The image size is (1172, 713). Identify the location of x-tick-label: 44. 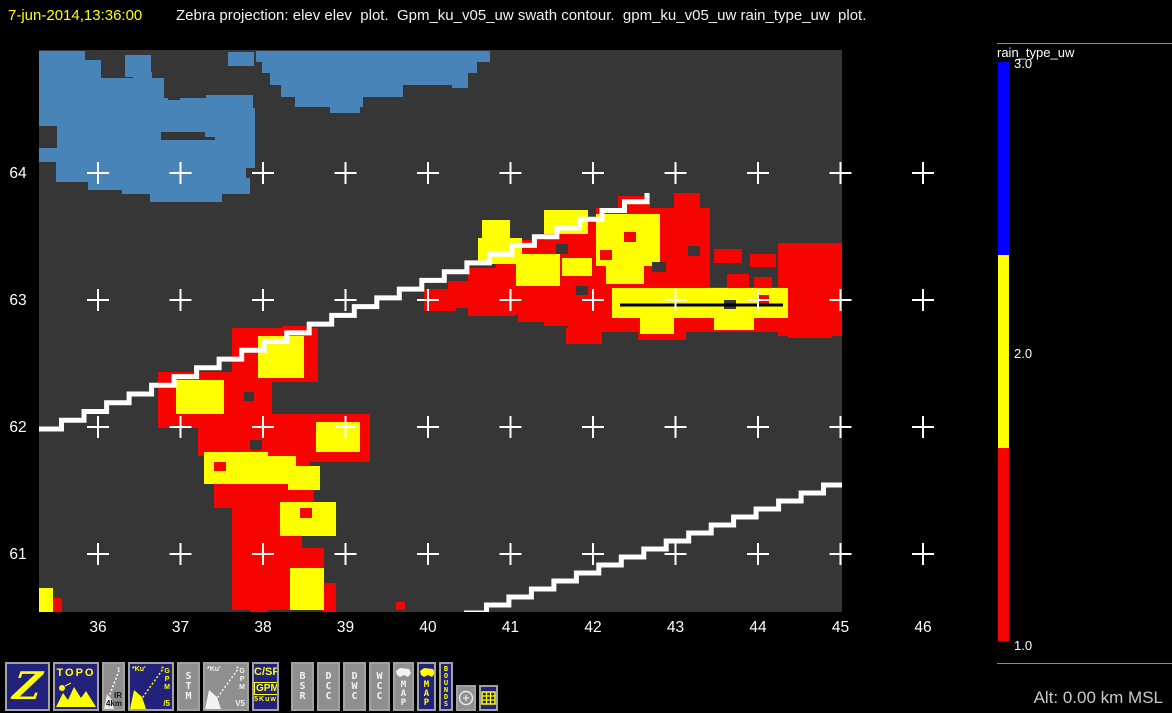
(758, 627).